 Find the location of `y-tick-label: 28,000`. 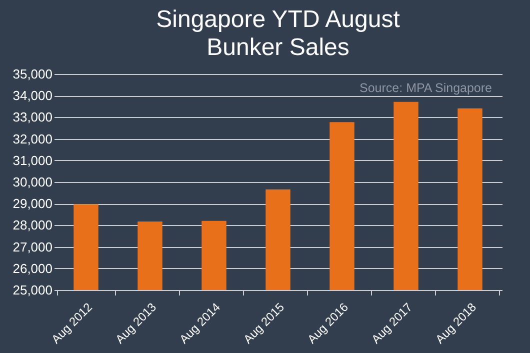

y-tick-label: 28,000 is located at coordinates (32, 225).